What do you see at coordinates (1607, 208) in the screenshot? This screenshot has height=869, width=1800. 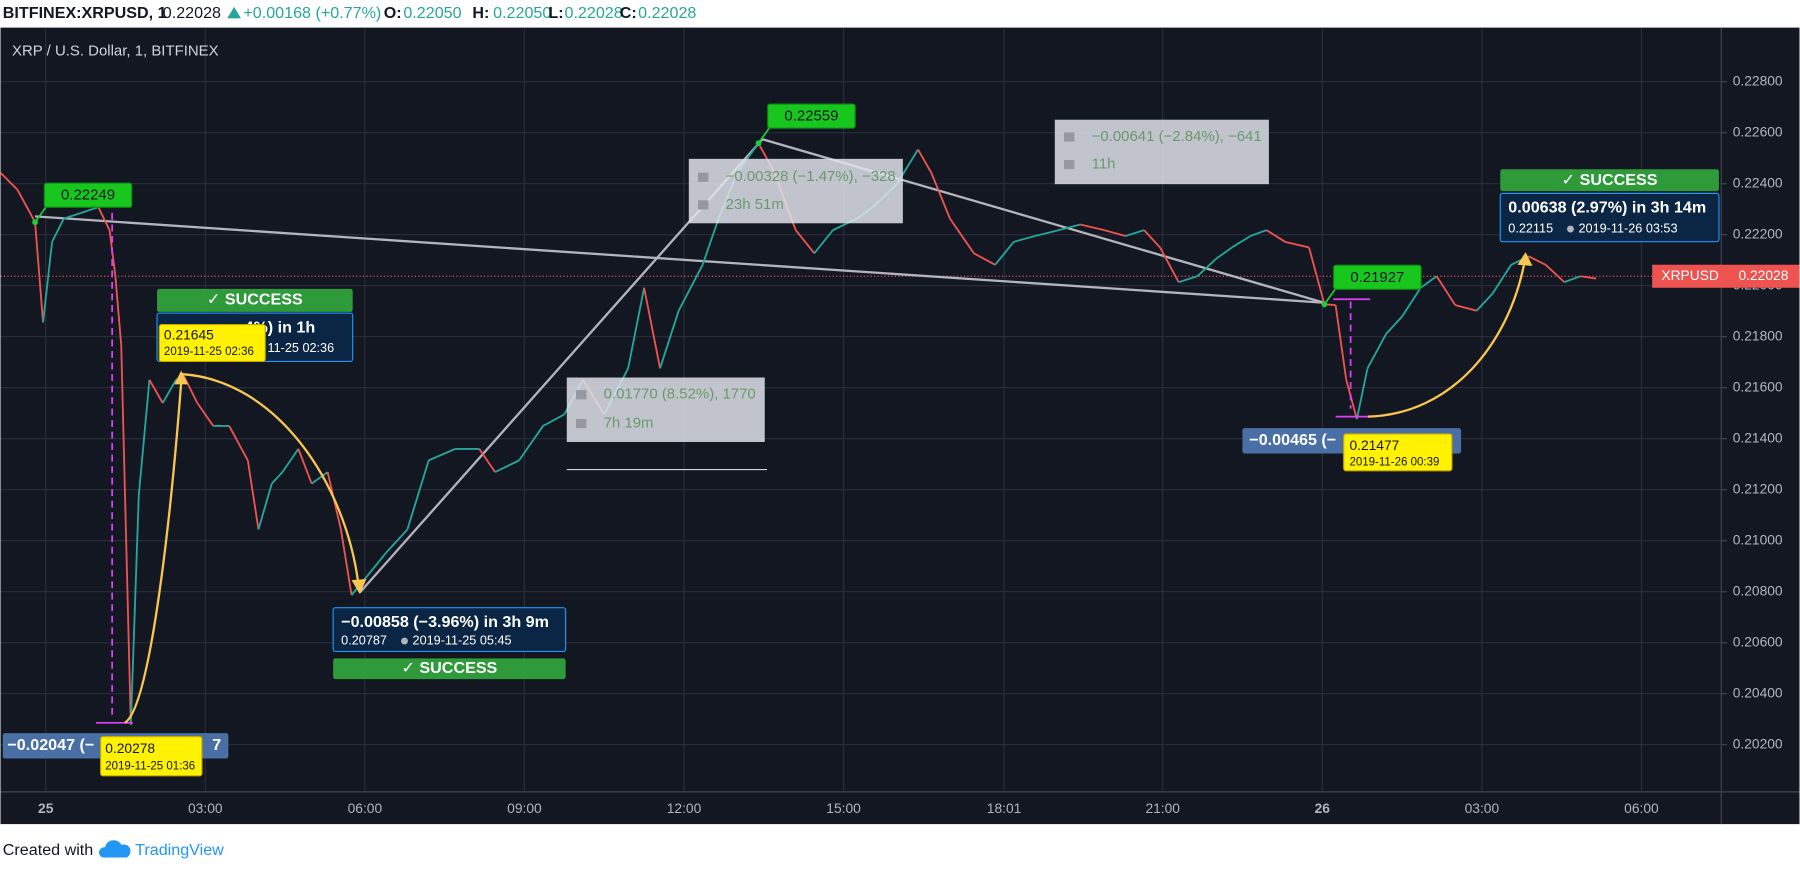 I see `forecast-change: 0.00638 (2.97%) in 3h 14m` at bounding box center [1607, 208].